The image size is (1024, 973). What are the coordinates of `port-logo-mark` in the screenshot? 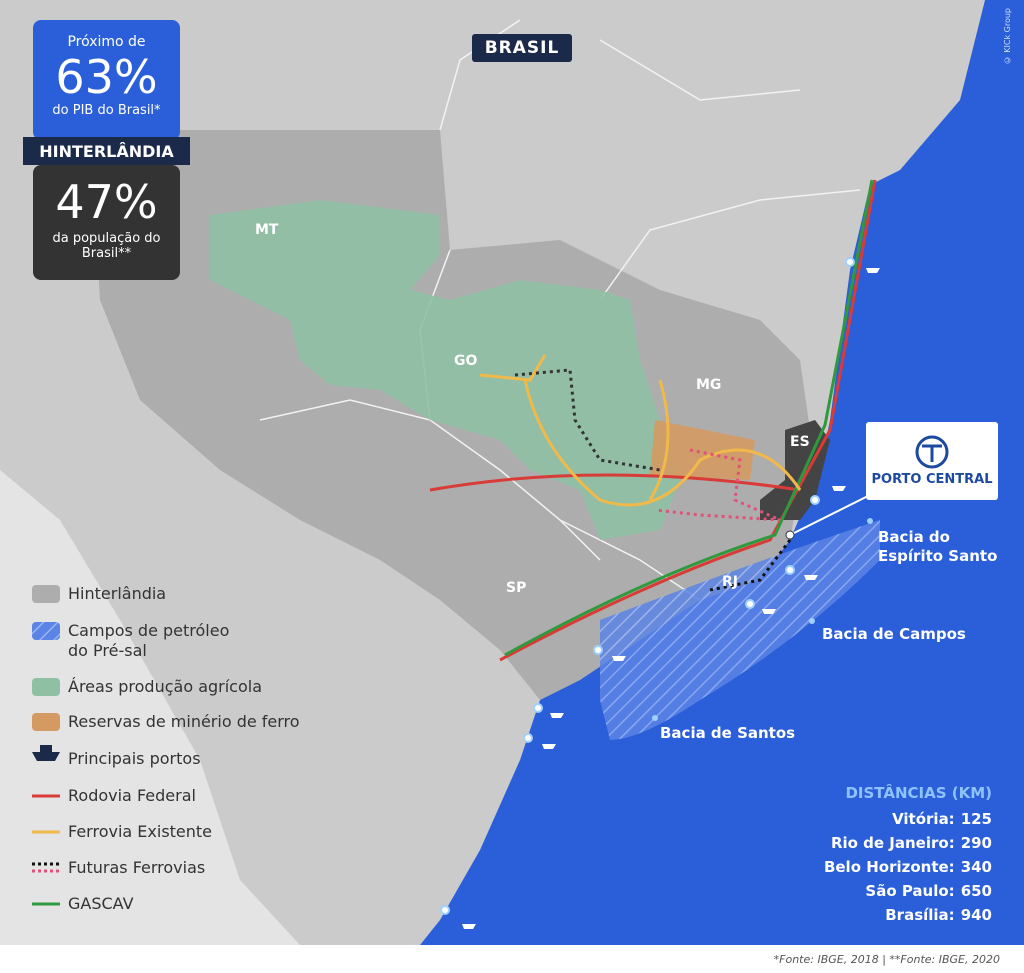 It's located at (932, 453).